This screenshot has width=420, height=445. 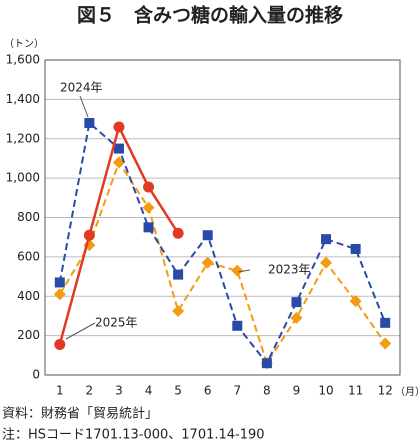 I want to click on x-tick-label: 2, so click(x=90, y=391).